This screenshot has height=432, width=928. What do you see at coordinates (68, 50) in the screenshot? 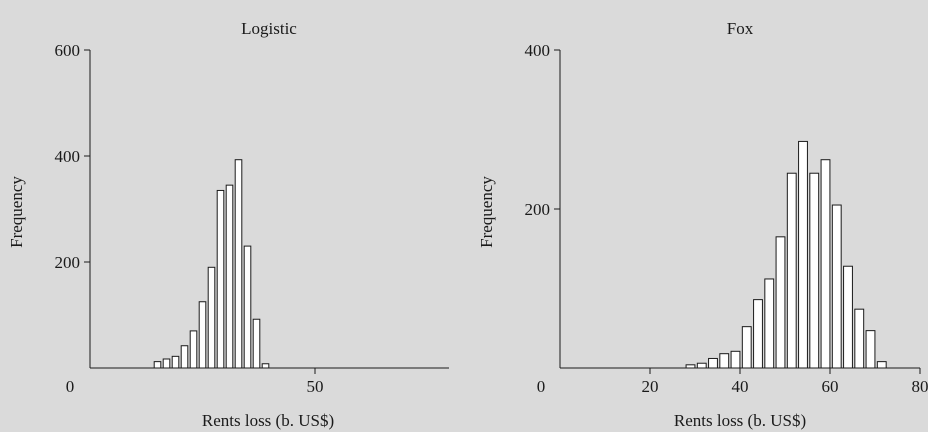
I see `y-tick-label: 600` at bounding box center [68, 50].